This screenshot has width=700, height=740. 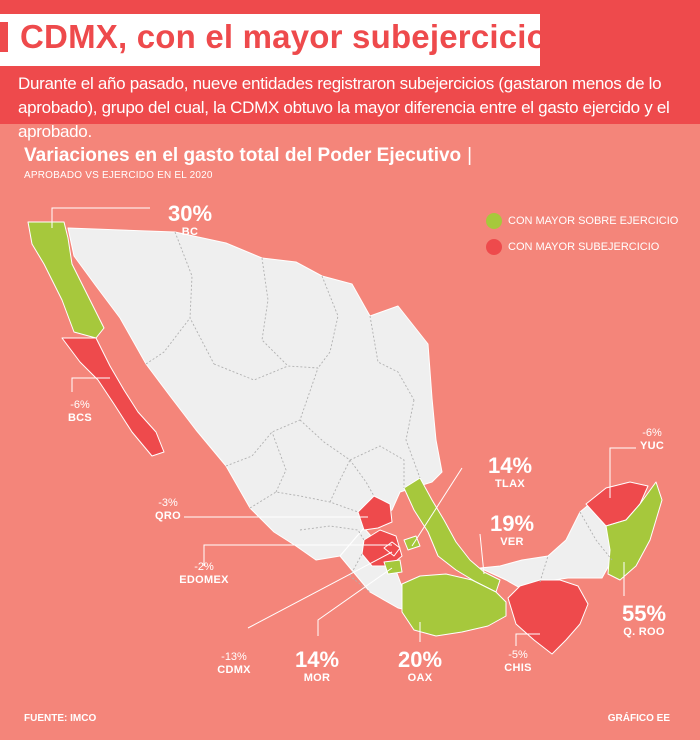 What do you see at coordinates (375, 513) in the screenshot?
I see `map-state-qro` at bounding box center [375, 513].